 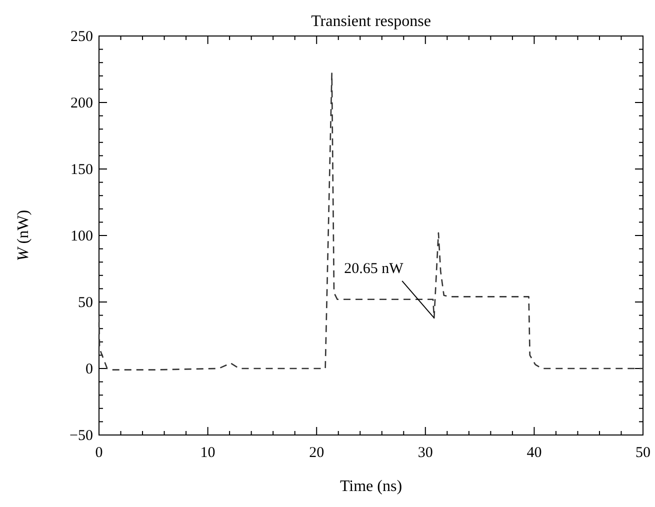 What do you see at coordinates (316, 453) in the screenshot?
I see `x-tick-label: 20` at bounding box center [316, 453].